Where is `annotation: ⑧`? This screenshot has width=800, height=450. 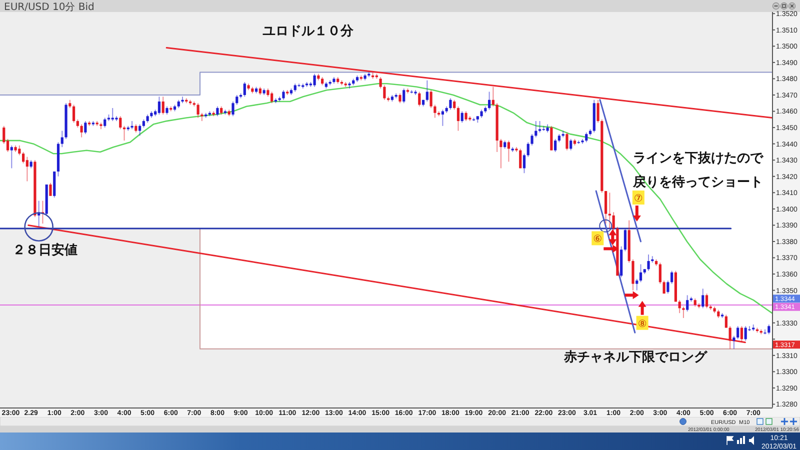 annotation: ⑧ is located at coordinates (642, 324).